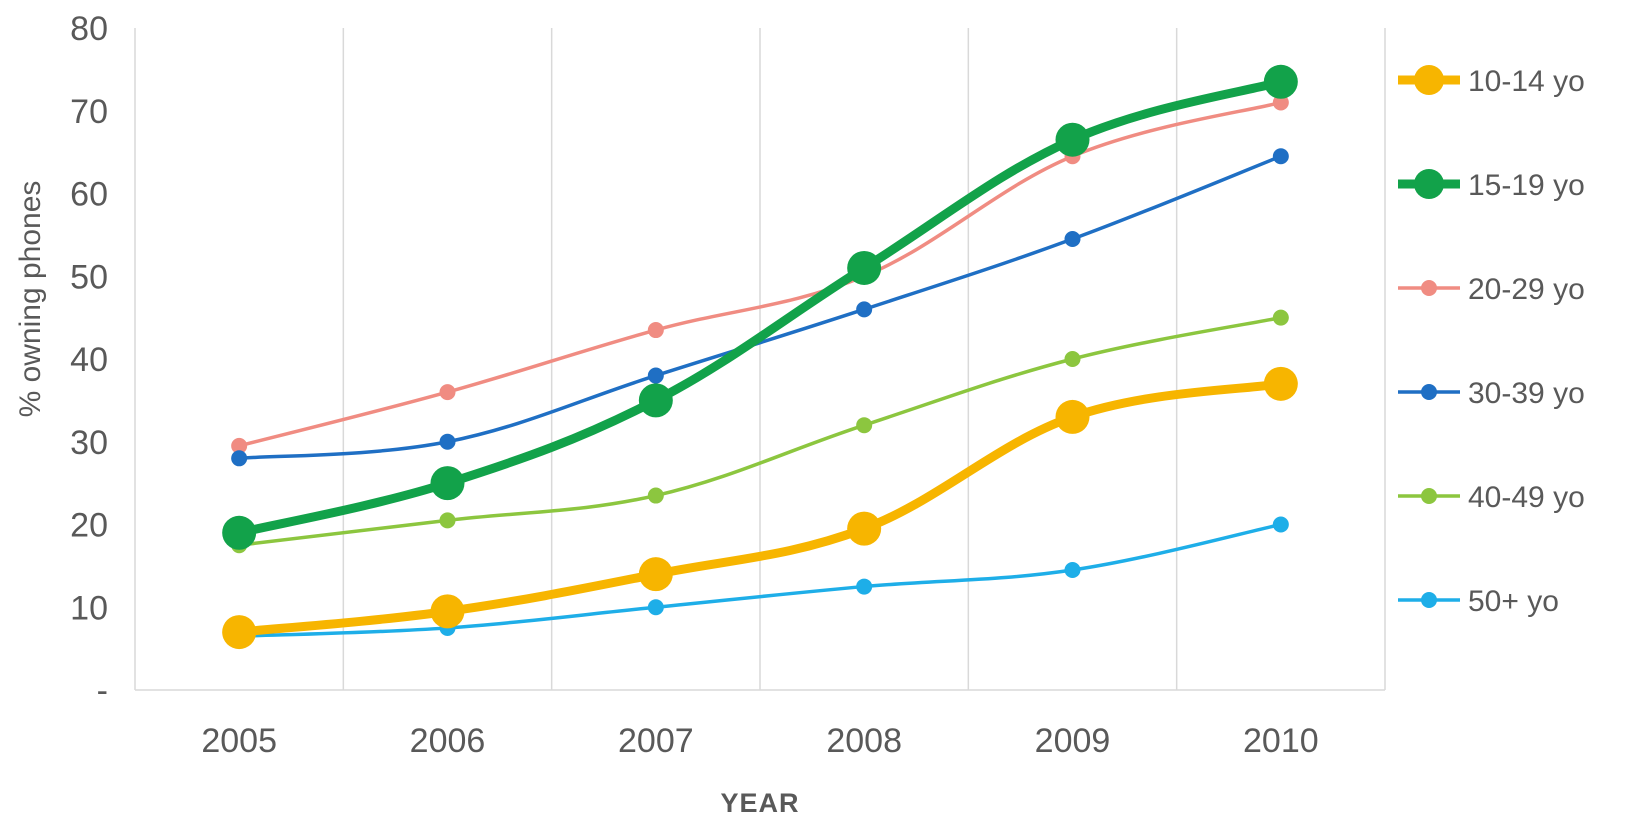 The height and width of the screenshot is (825, 1631). I want to click on y-tick-label: -, so click(102, 691).